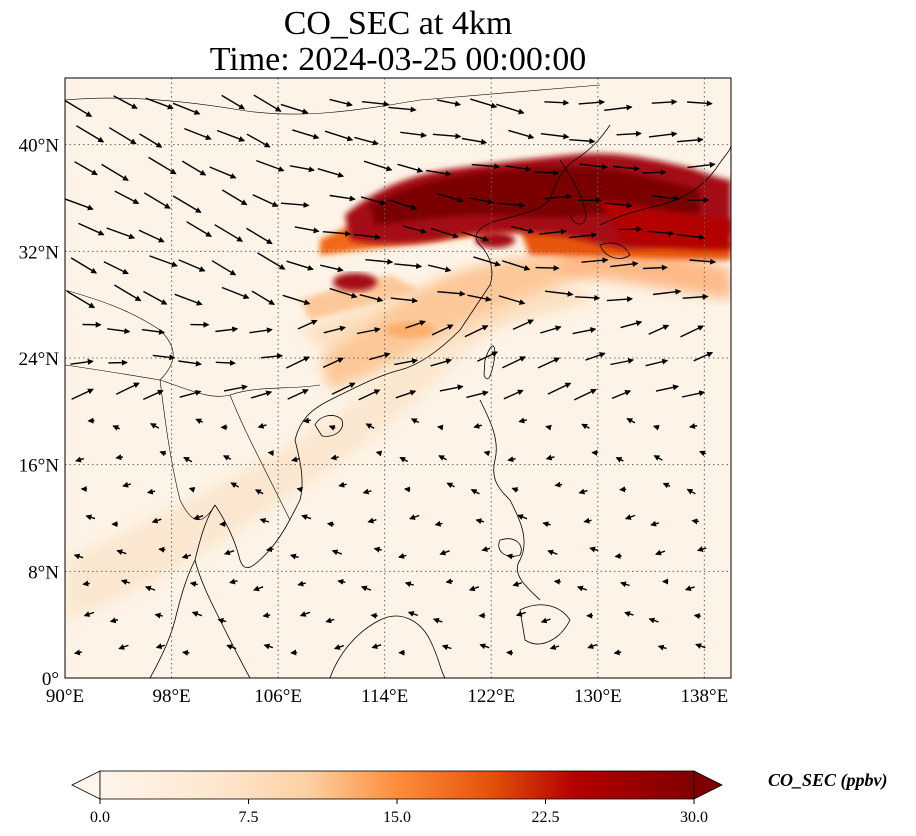  Describe the element at coordinates (398, 23) in the screenshot. I see `title-variable: CO_SEC at 4km` at that location.